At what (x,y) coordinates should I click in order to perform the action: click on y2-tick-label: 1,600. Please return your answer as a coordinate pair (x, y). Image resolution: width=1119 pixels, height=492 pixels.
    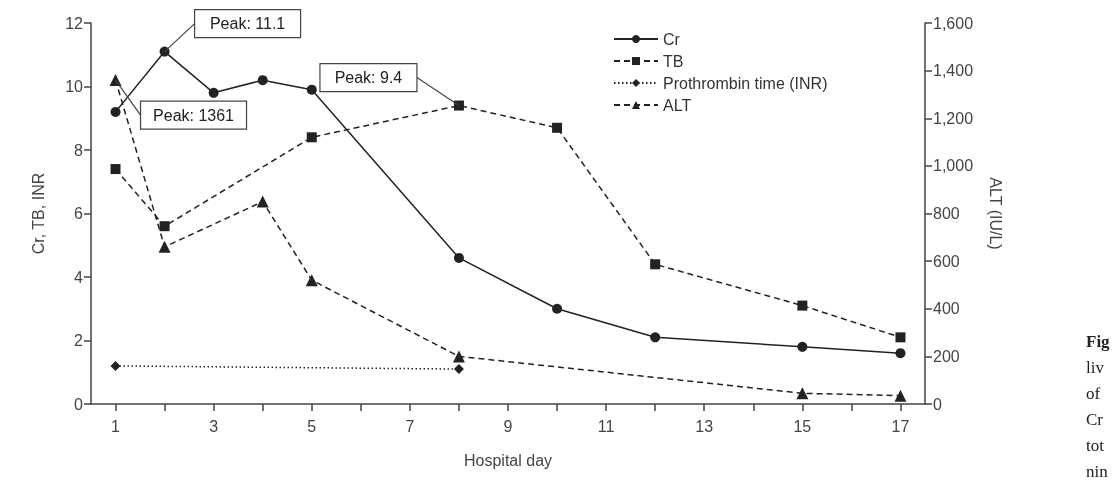
    Looking at the image, I should click on (953, 23).